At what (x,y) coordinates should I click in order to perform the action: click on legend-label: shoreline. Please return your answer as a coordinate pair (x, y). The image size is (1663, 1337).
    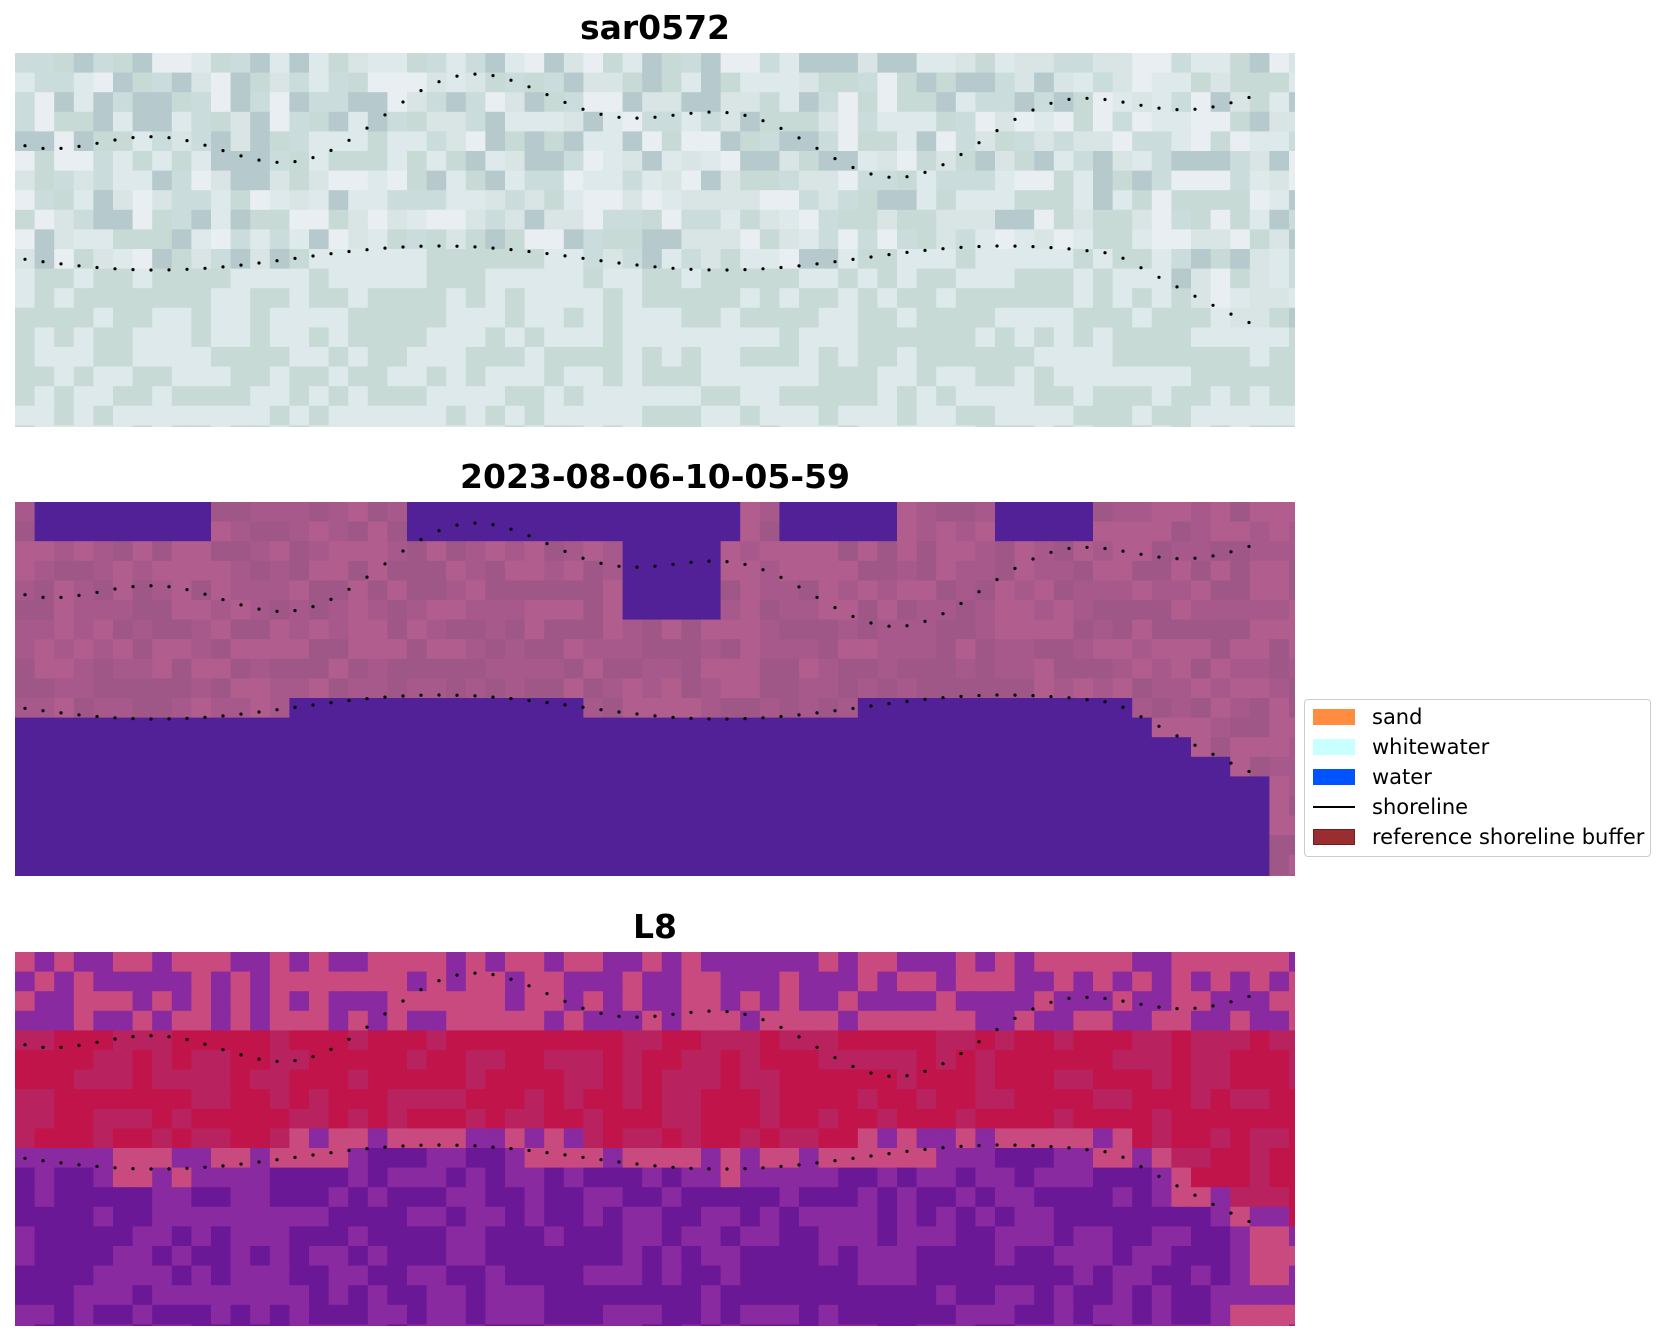
    Looking at the image, I should click on (1420, 807).